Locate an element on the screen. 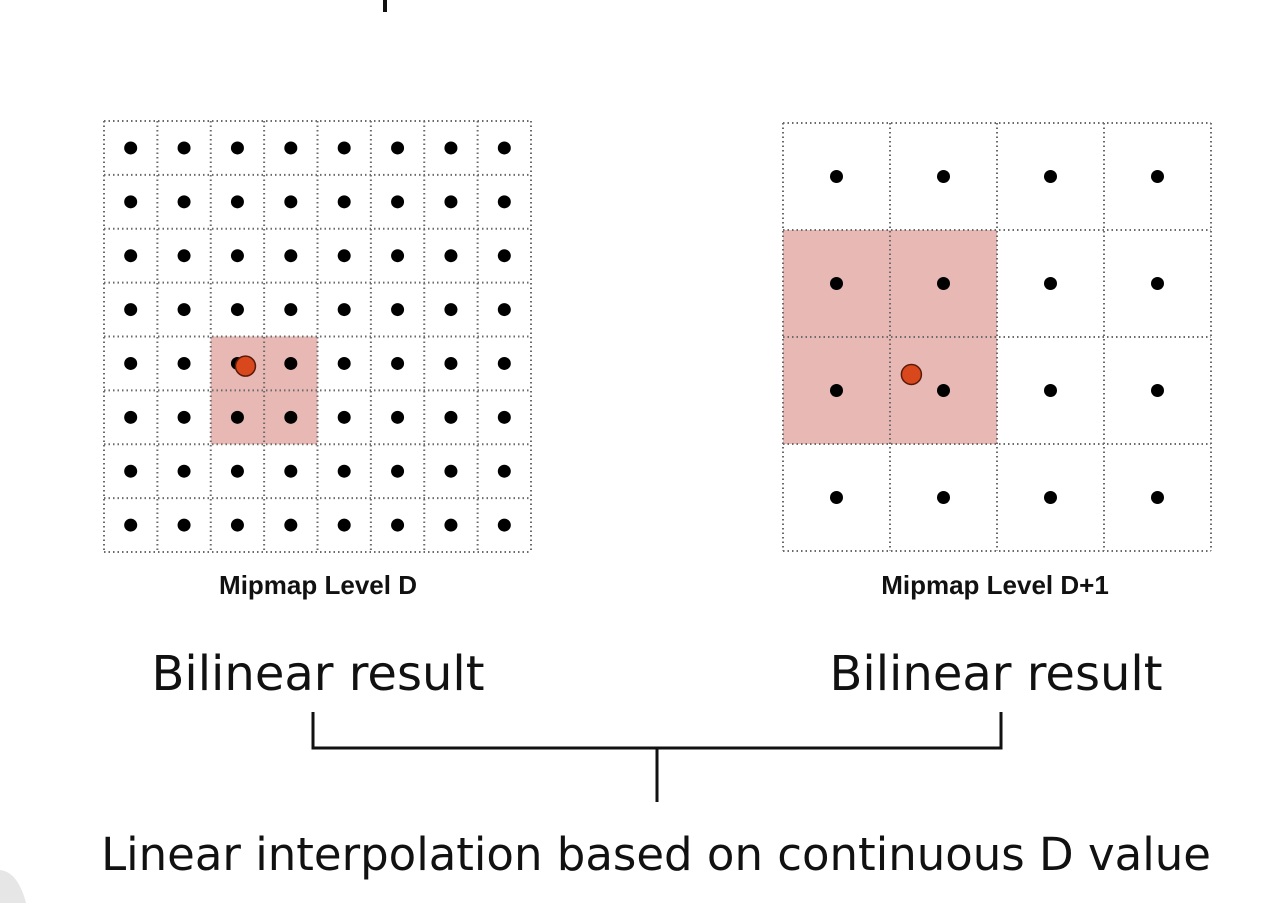 Image resolution: width=1288 pixels, height=903 pixels. mipmap-level-d1-caption: Mipmap Level D+1 is located at coordinates (995, 585).